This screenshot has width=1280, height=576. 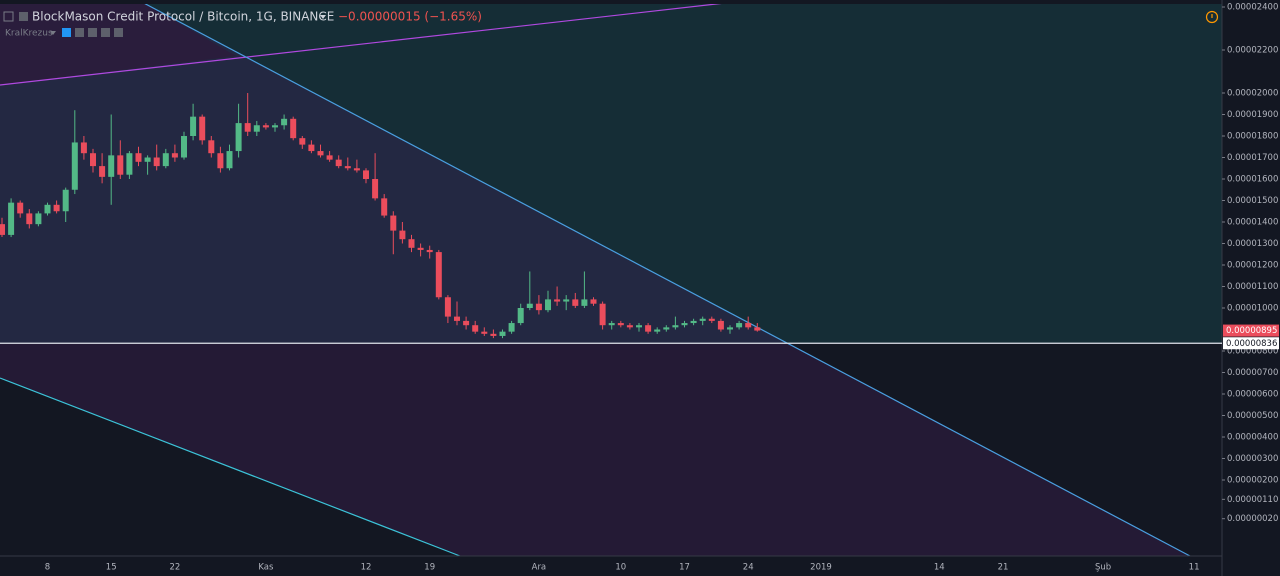 I want to click on y-tick-label: 0.00000300, so click(x=1252, y=459).